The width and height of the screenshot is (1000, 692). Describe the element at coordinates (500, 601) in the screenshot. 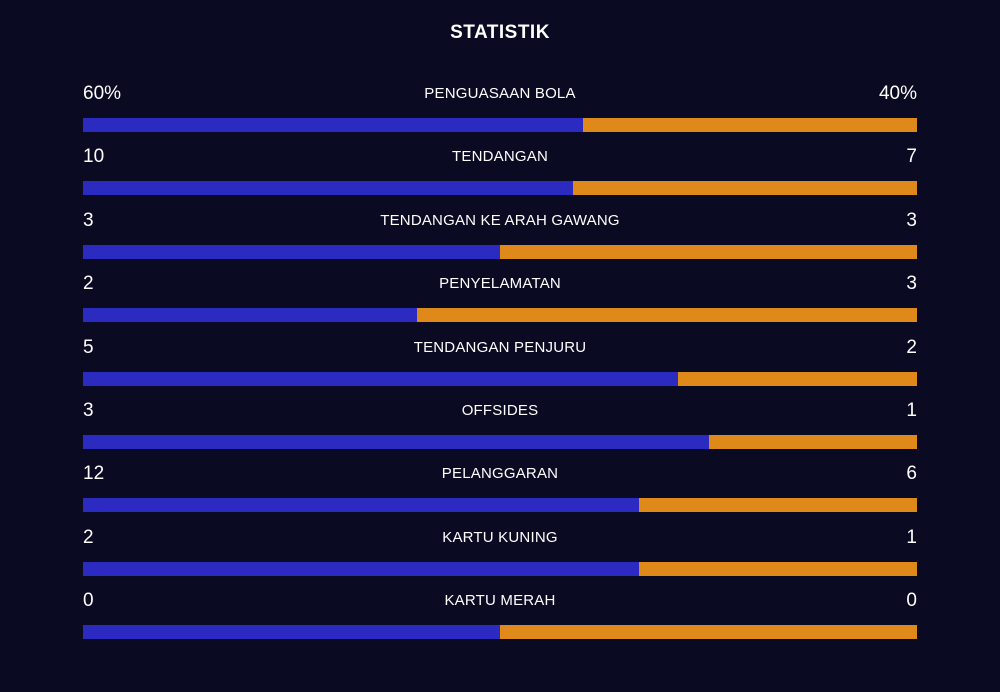

I see `stat-label: KARTU MERAH` at that location.